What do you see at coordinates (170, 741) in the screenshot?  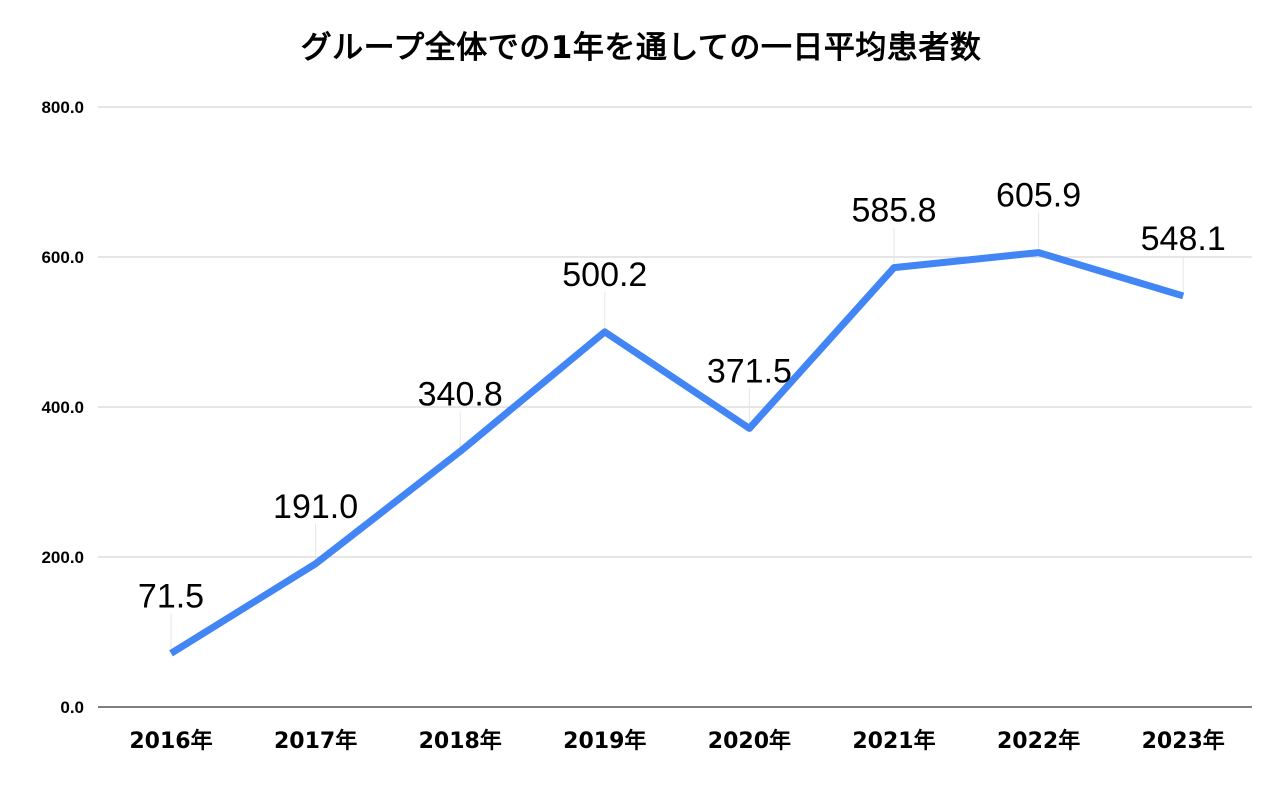 I see `x-tick-label: 2016年` at bounding box center [170, 741].